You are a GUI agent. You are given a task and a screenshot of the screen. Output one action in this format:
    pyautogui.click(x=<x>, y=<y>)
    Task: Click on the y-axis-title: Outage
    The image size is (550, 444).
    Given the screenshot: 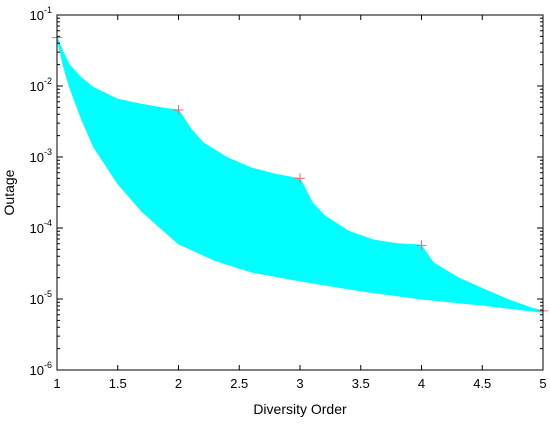 What is the action you would take?
    pyautogui.click(x=9, y=192)
    